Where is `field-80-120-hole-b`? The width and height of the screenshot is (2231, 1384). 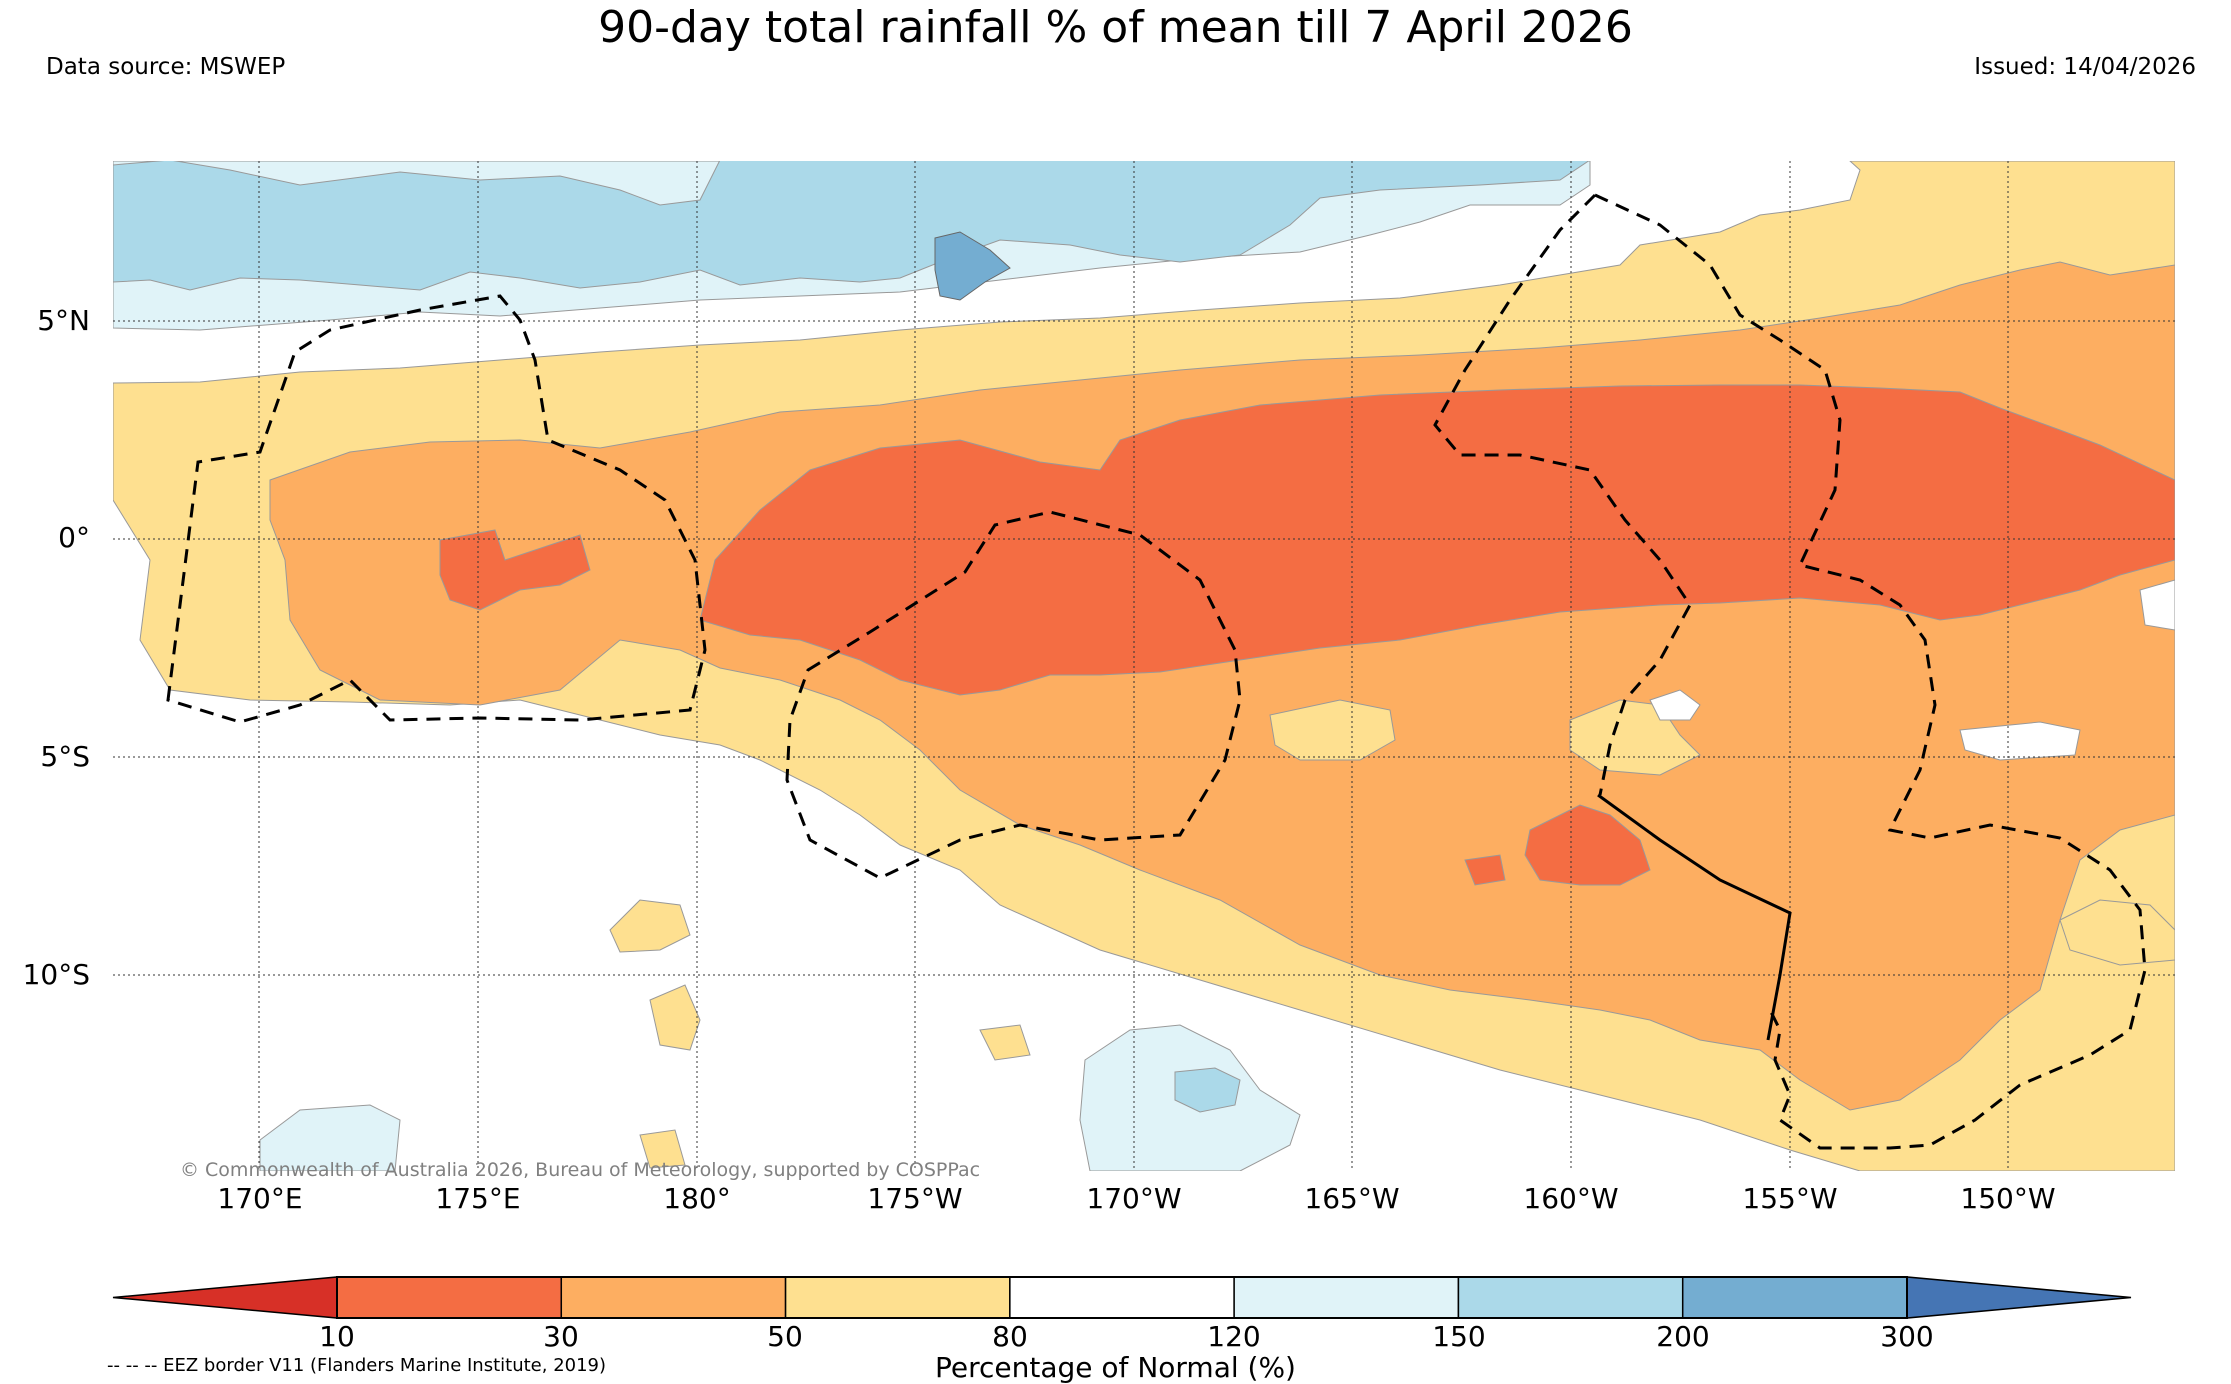
field-80-120-hole-b is located at coordinates (2020, 741).